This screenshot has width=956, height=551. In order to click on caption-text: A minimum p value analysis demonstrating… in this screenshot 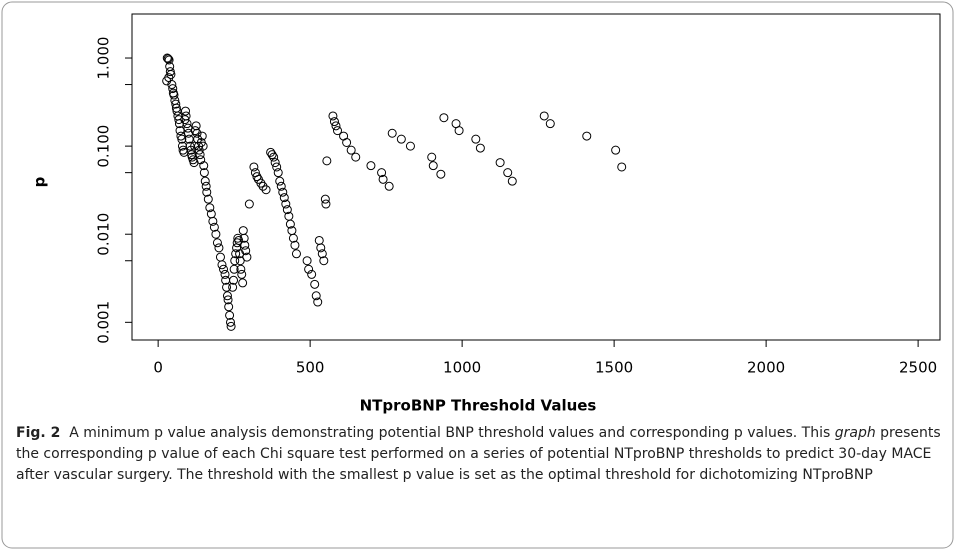, I will do `click(452, 433)`.